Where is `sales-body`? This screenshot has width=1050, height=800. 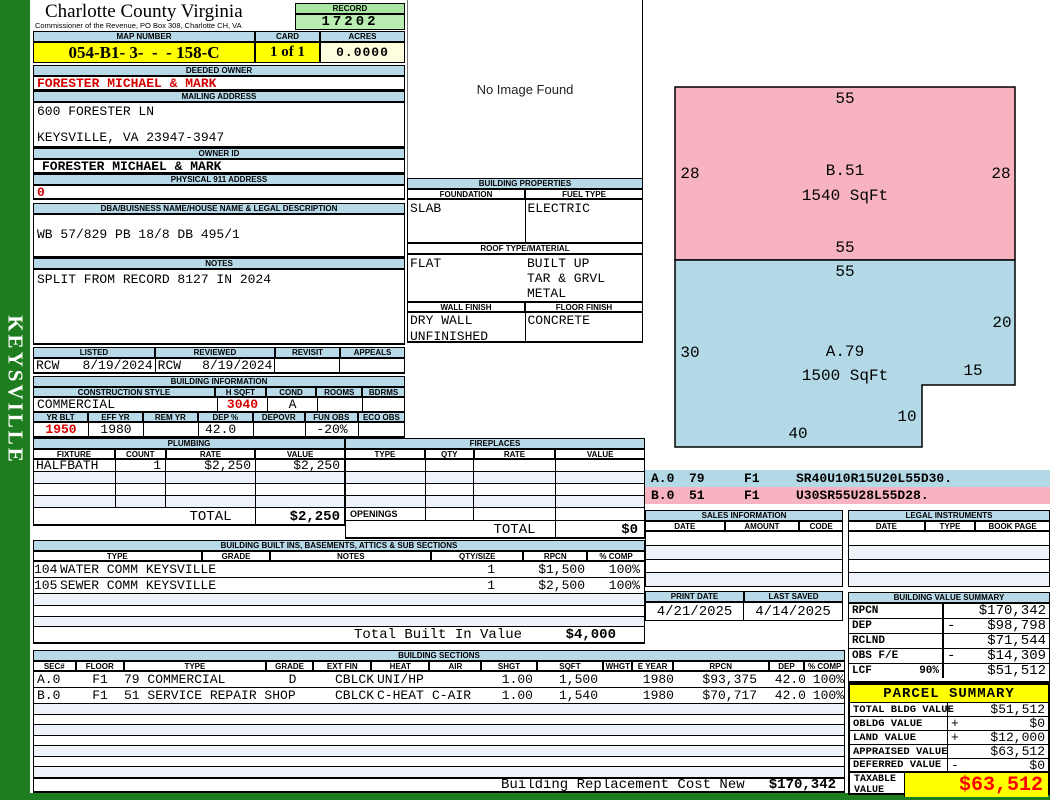
sales-body is located at coordinates (744, 559).